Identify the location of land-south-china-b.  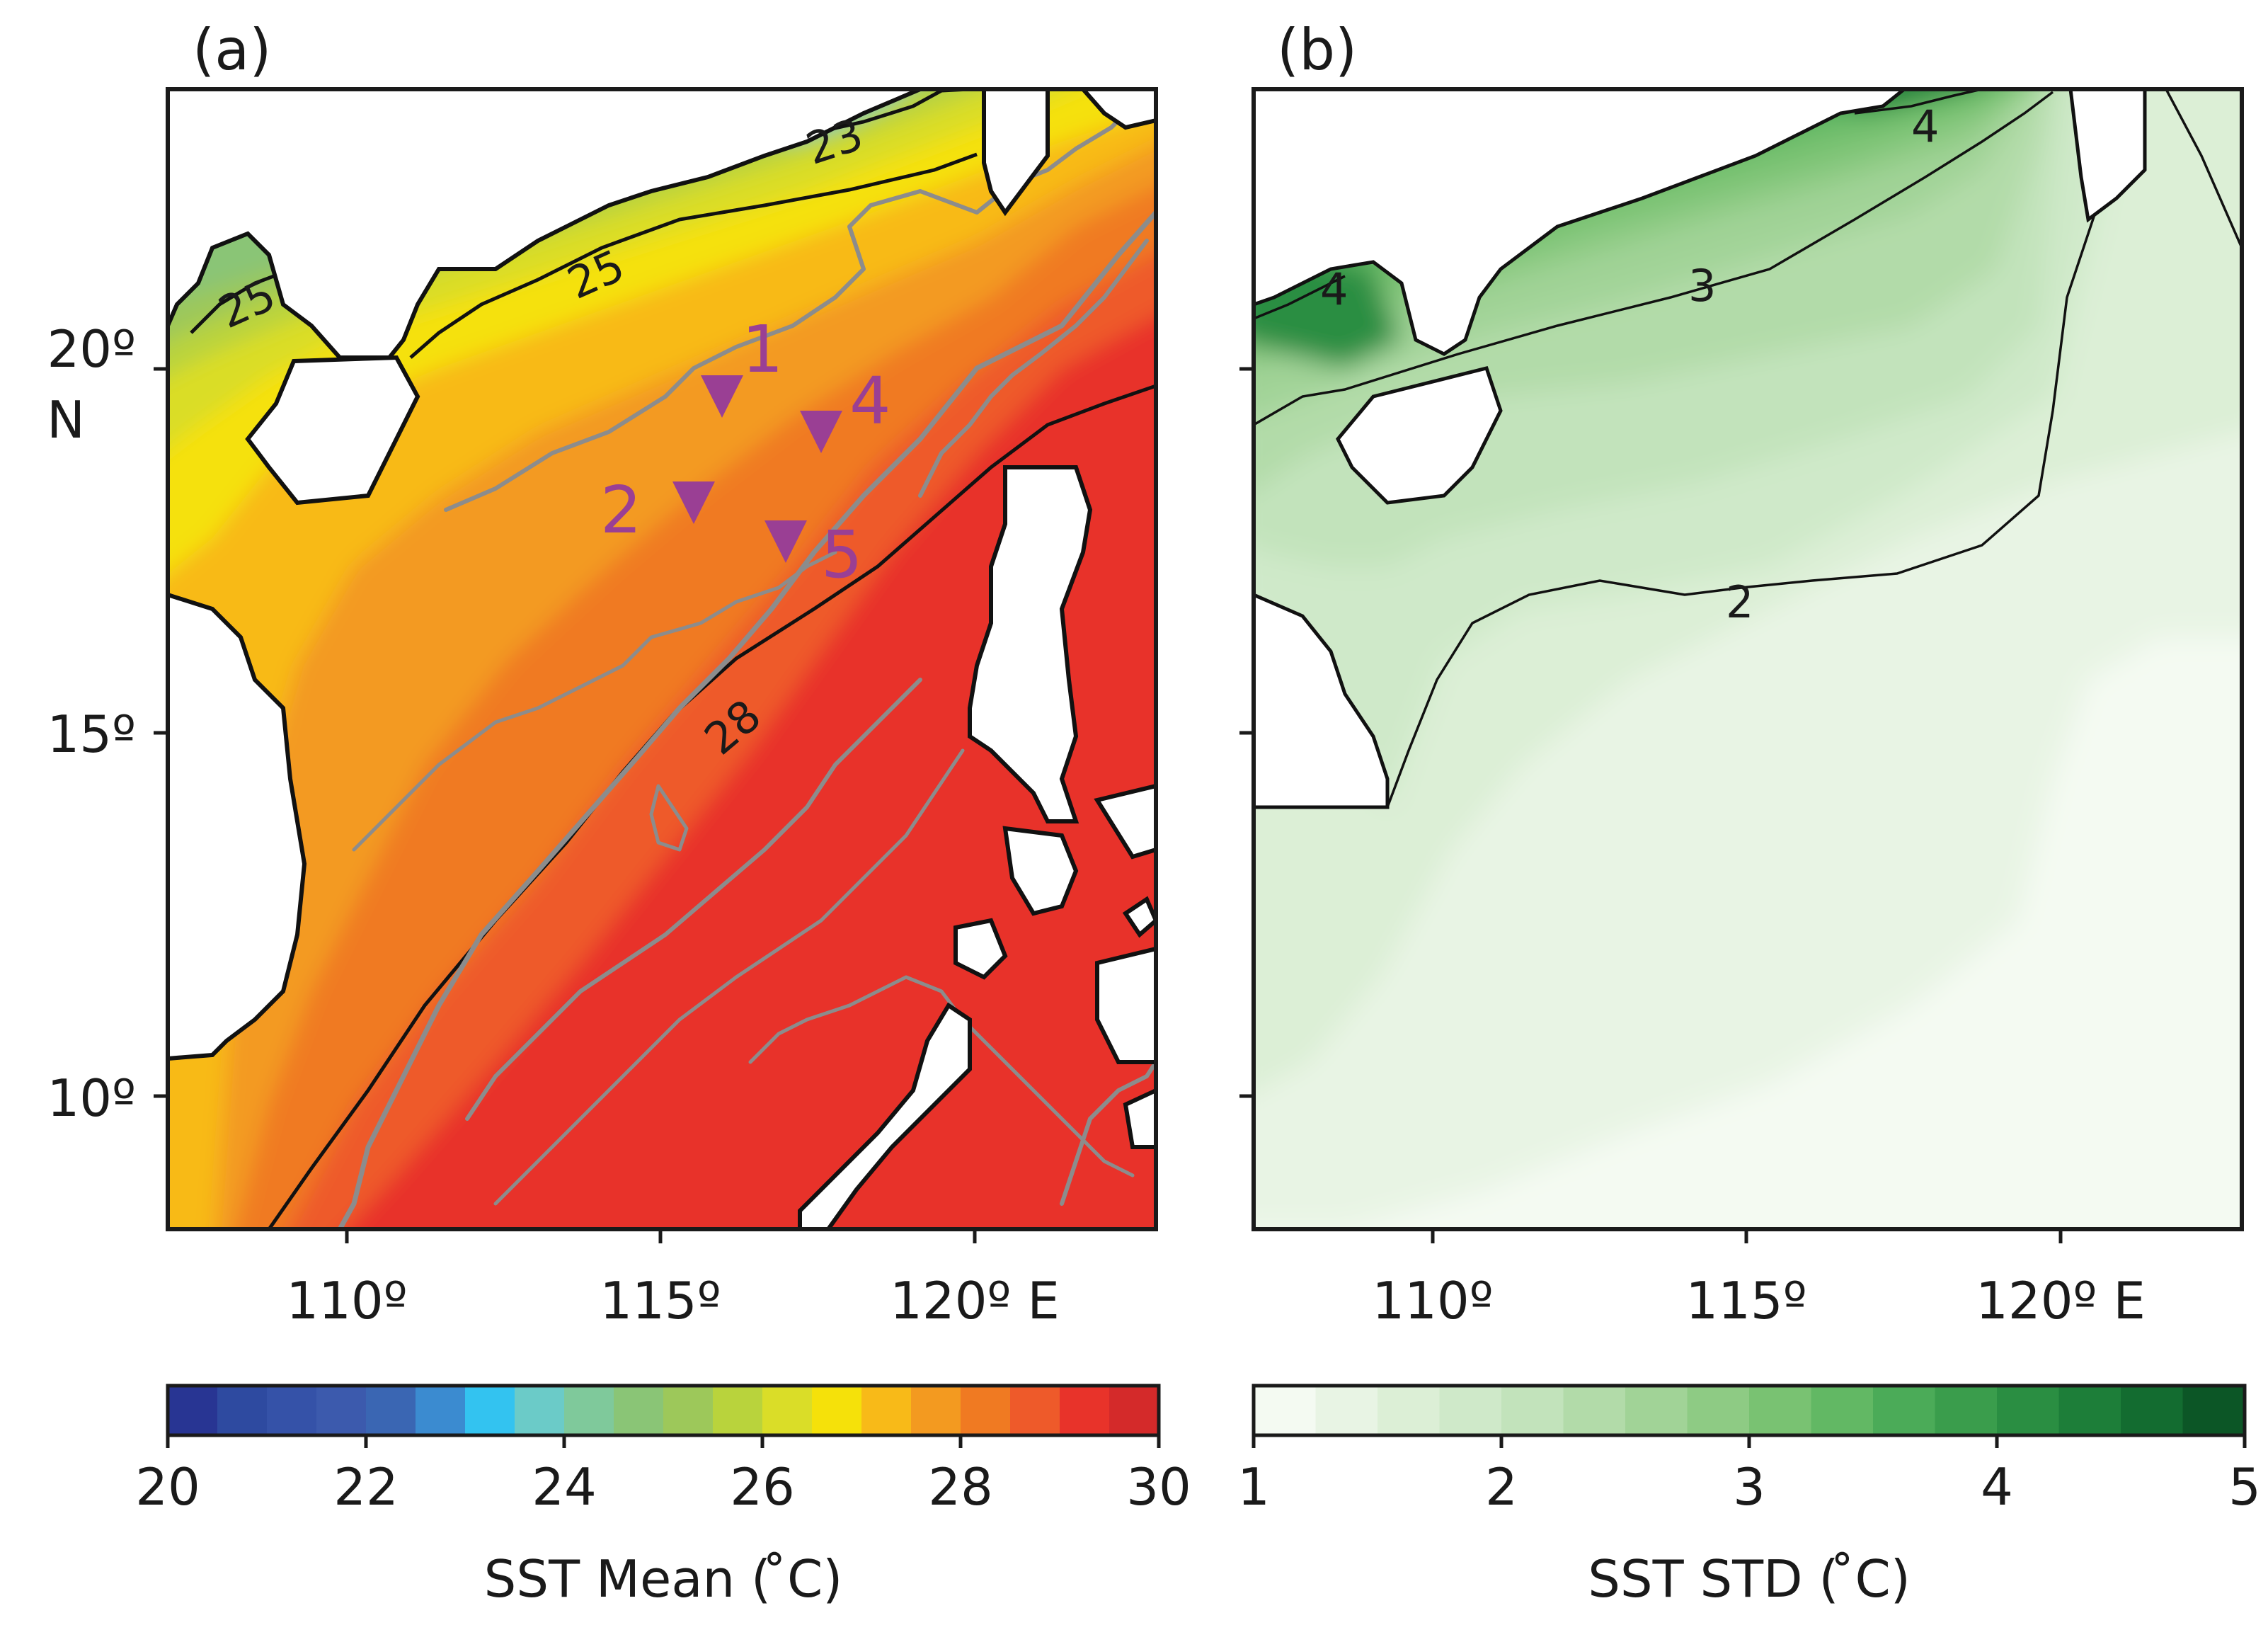
(1580, 222).